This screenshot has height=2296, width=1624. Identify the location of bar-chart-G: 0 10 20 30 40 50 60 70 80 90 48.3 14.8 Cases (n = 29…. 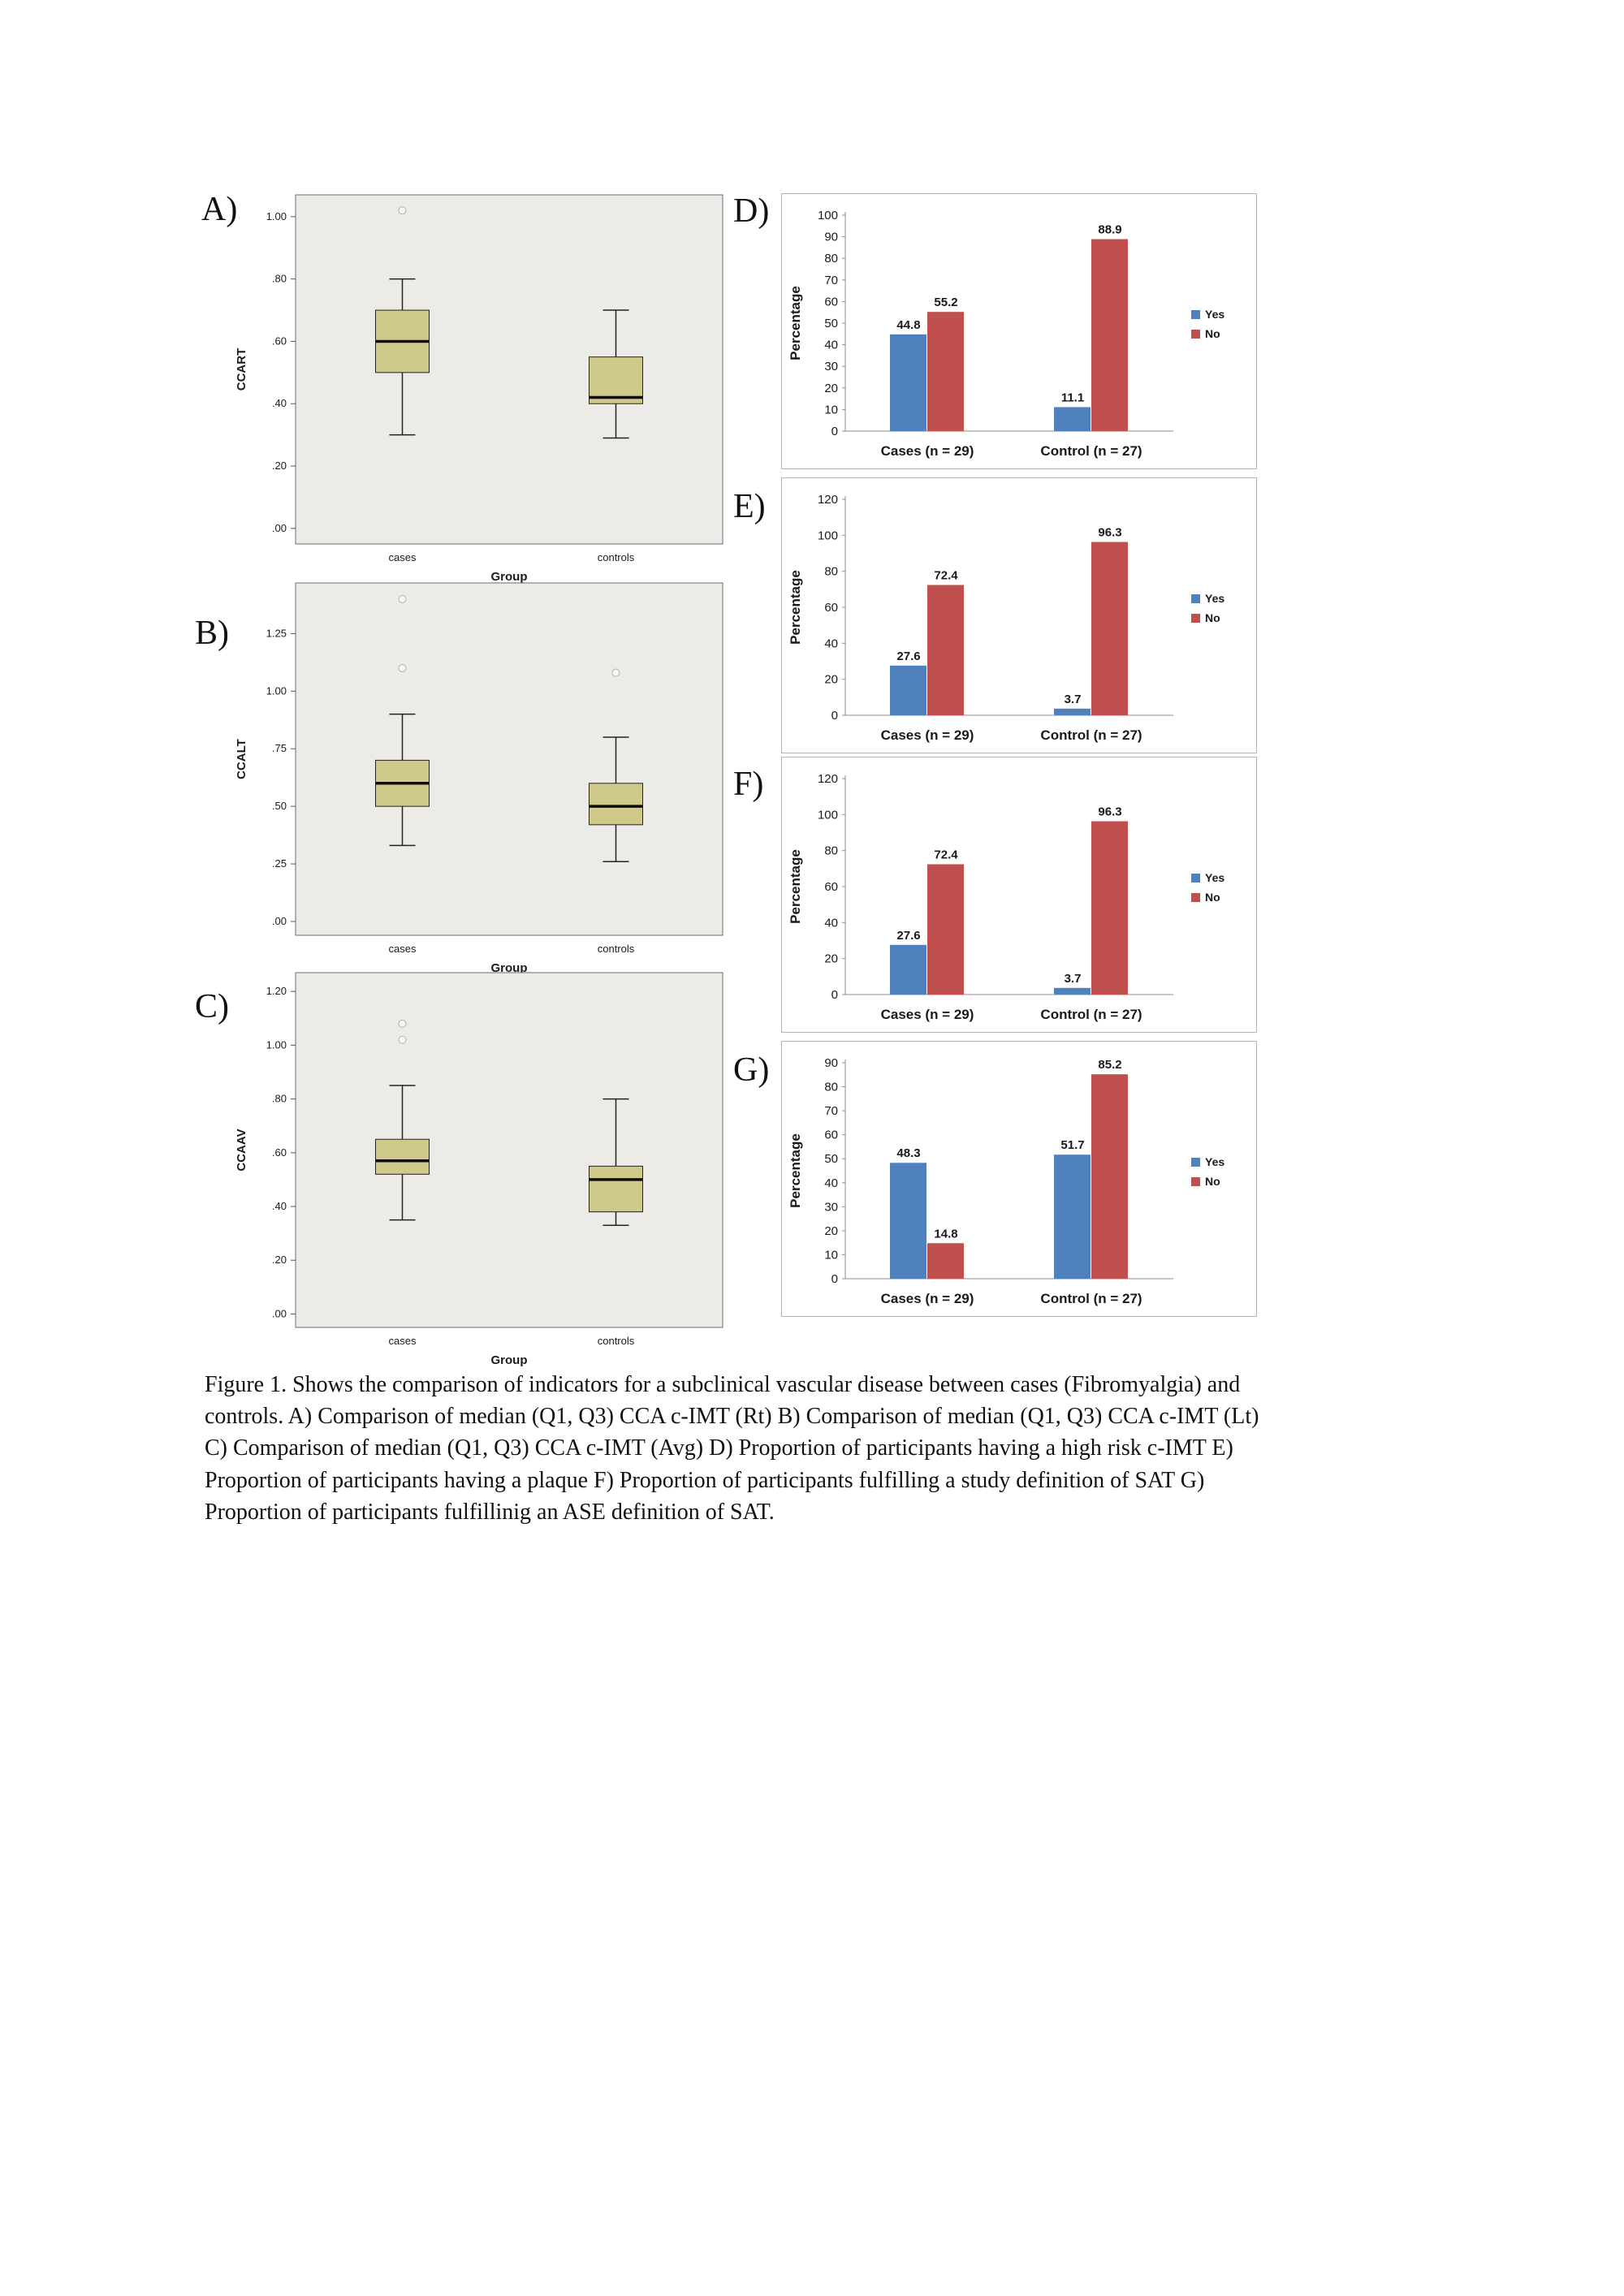
(1006, 1181).